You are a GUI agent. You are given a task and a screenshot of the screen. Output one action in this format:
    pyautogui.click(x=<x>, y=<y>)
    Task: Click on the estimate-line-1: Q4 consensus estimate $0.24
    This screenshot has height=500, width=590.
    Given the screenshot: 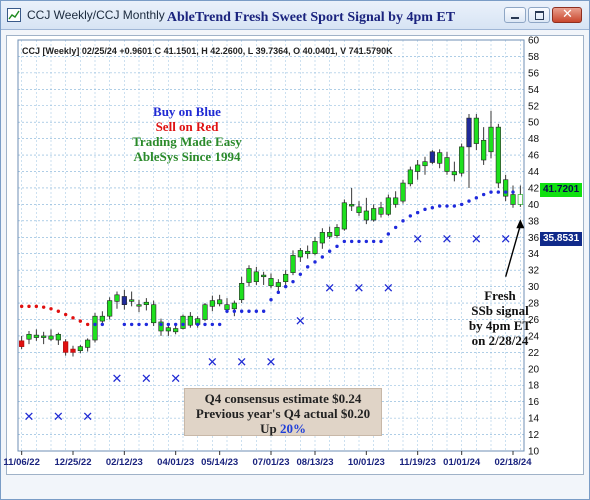 What is the action you would take?
    pyautogui.click(x=283, y=398)
    